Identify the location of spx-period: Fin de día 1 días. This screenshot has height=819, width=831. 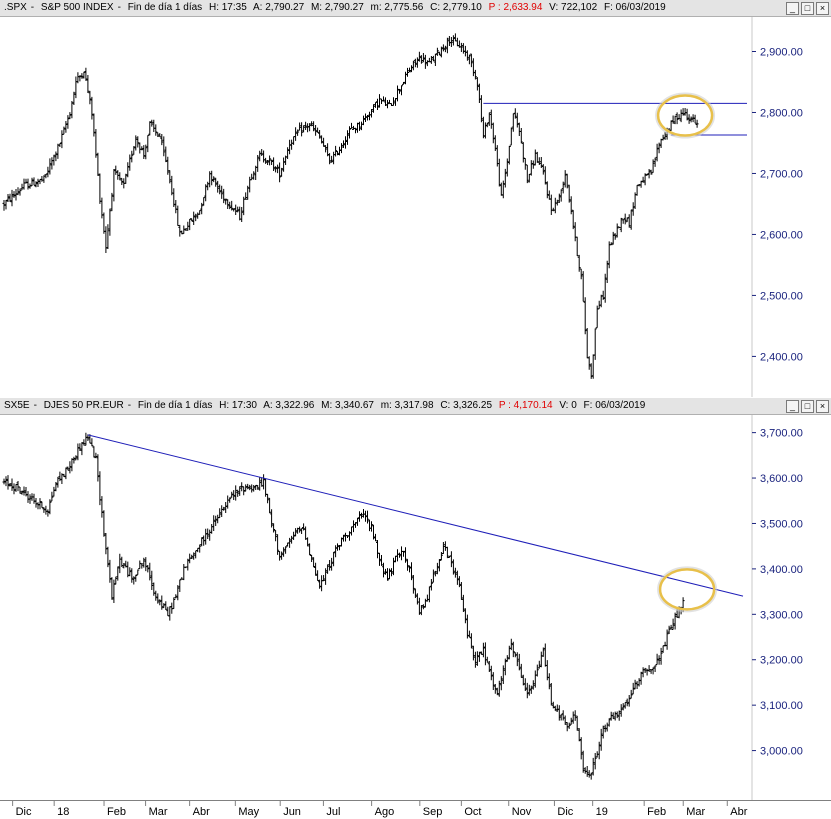
(165, 7).